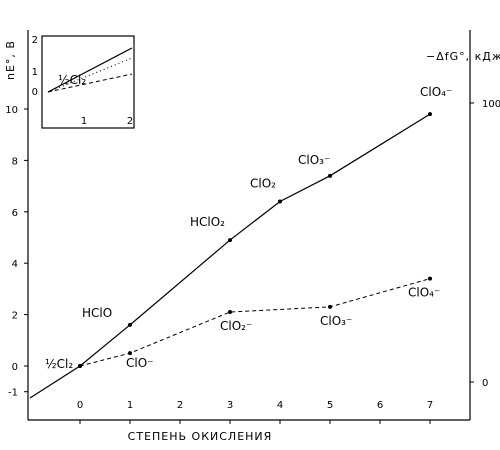 The image size is (500, 450). I want to click on inset-solid-line, so click(90, 70).